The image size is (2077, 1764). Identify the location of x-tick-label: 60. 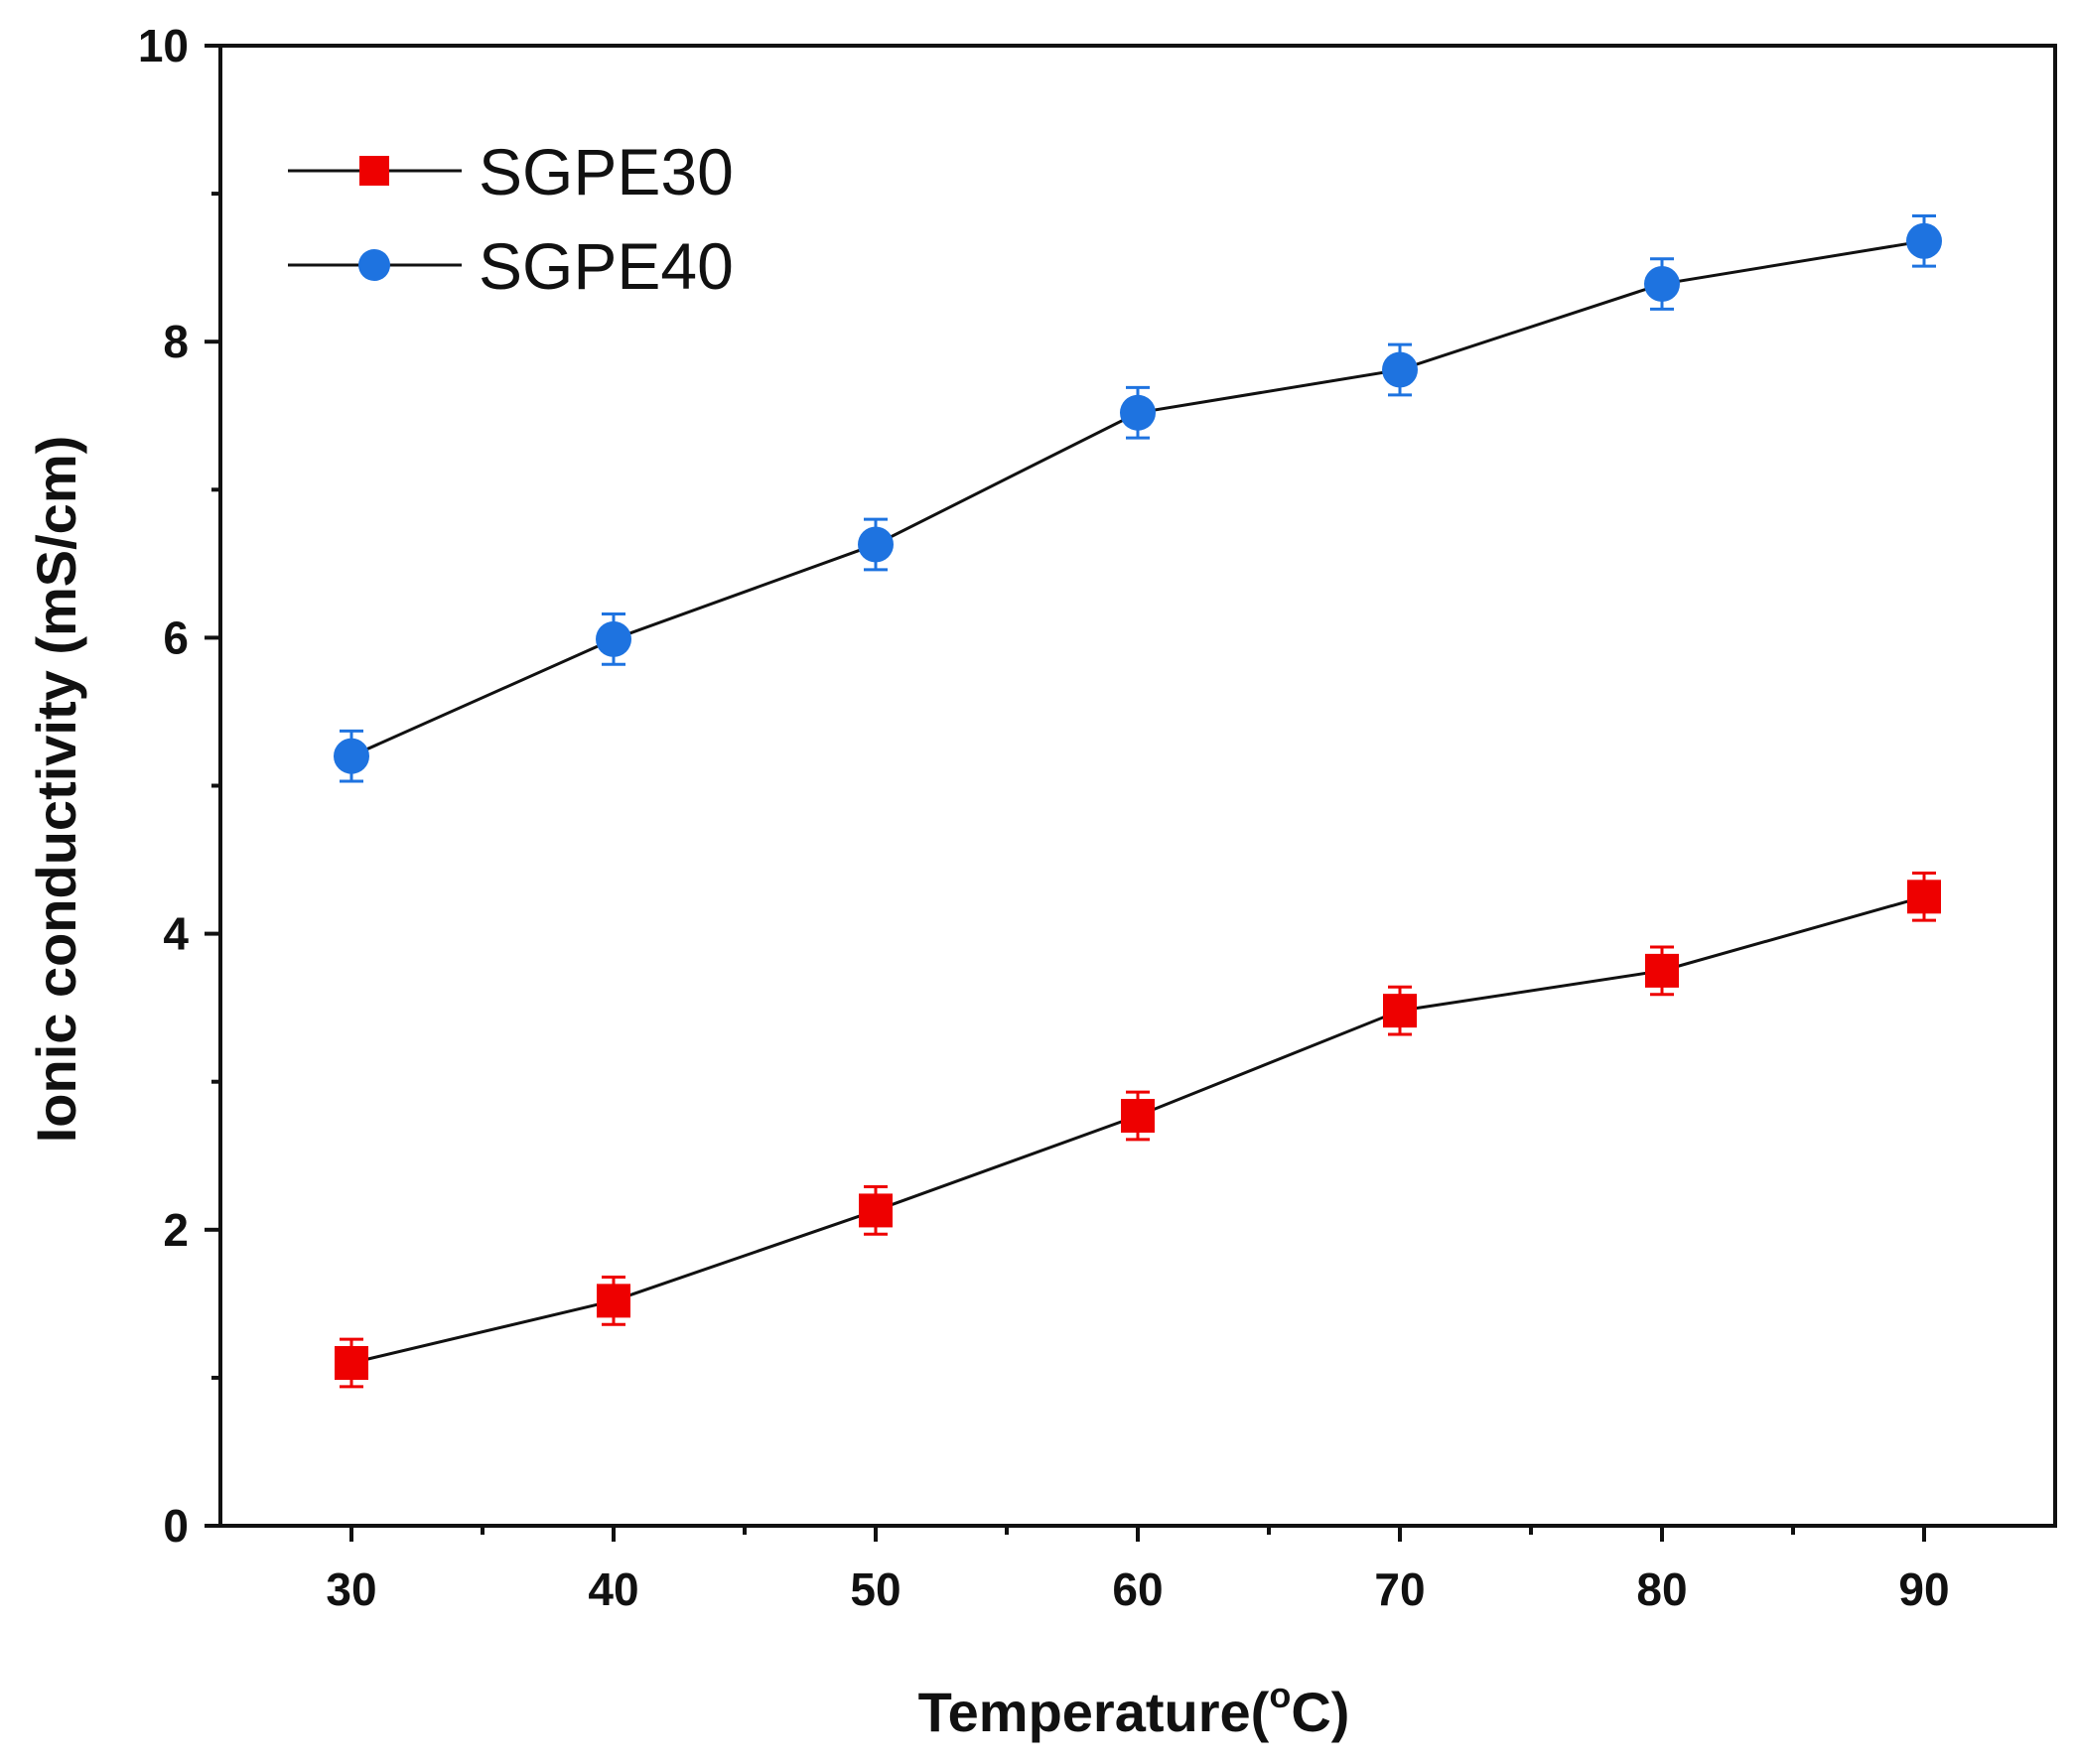
(1137, 1589).